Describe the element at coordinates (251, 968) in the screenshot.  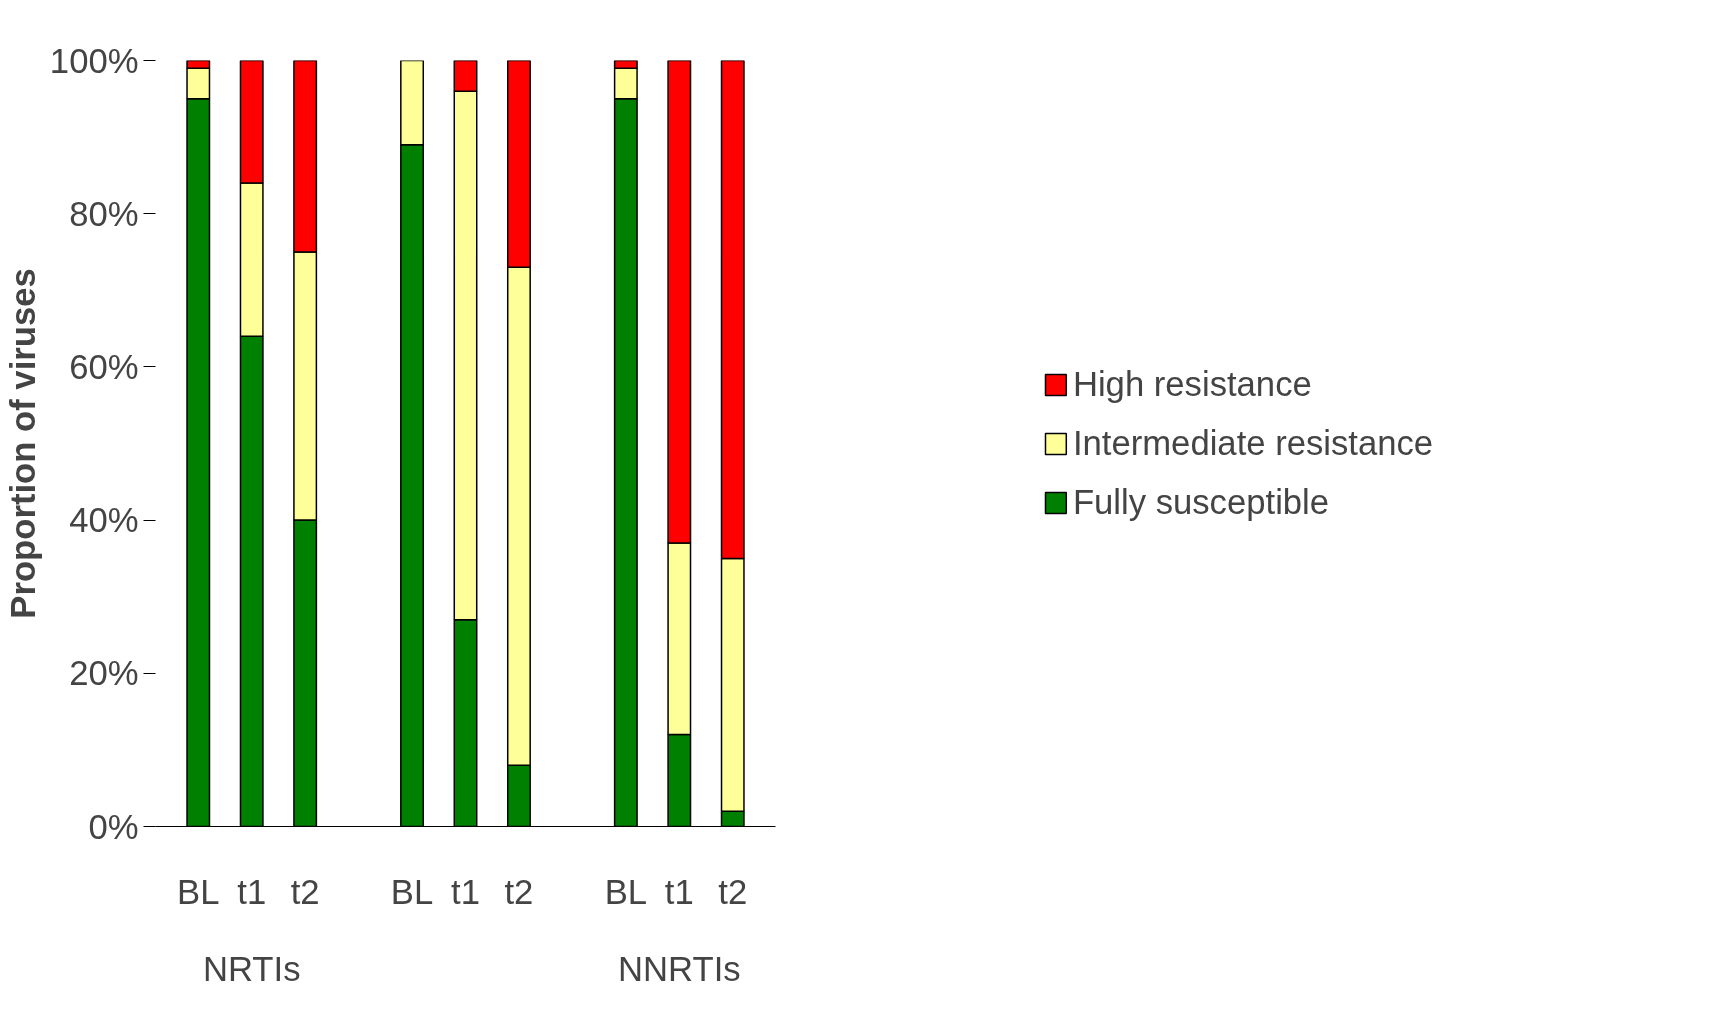
I see `text: NRTIs` at that location.